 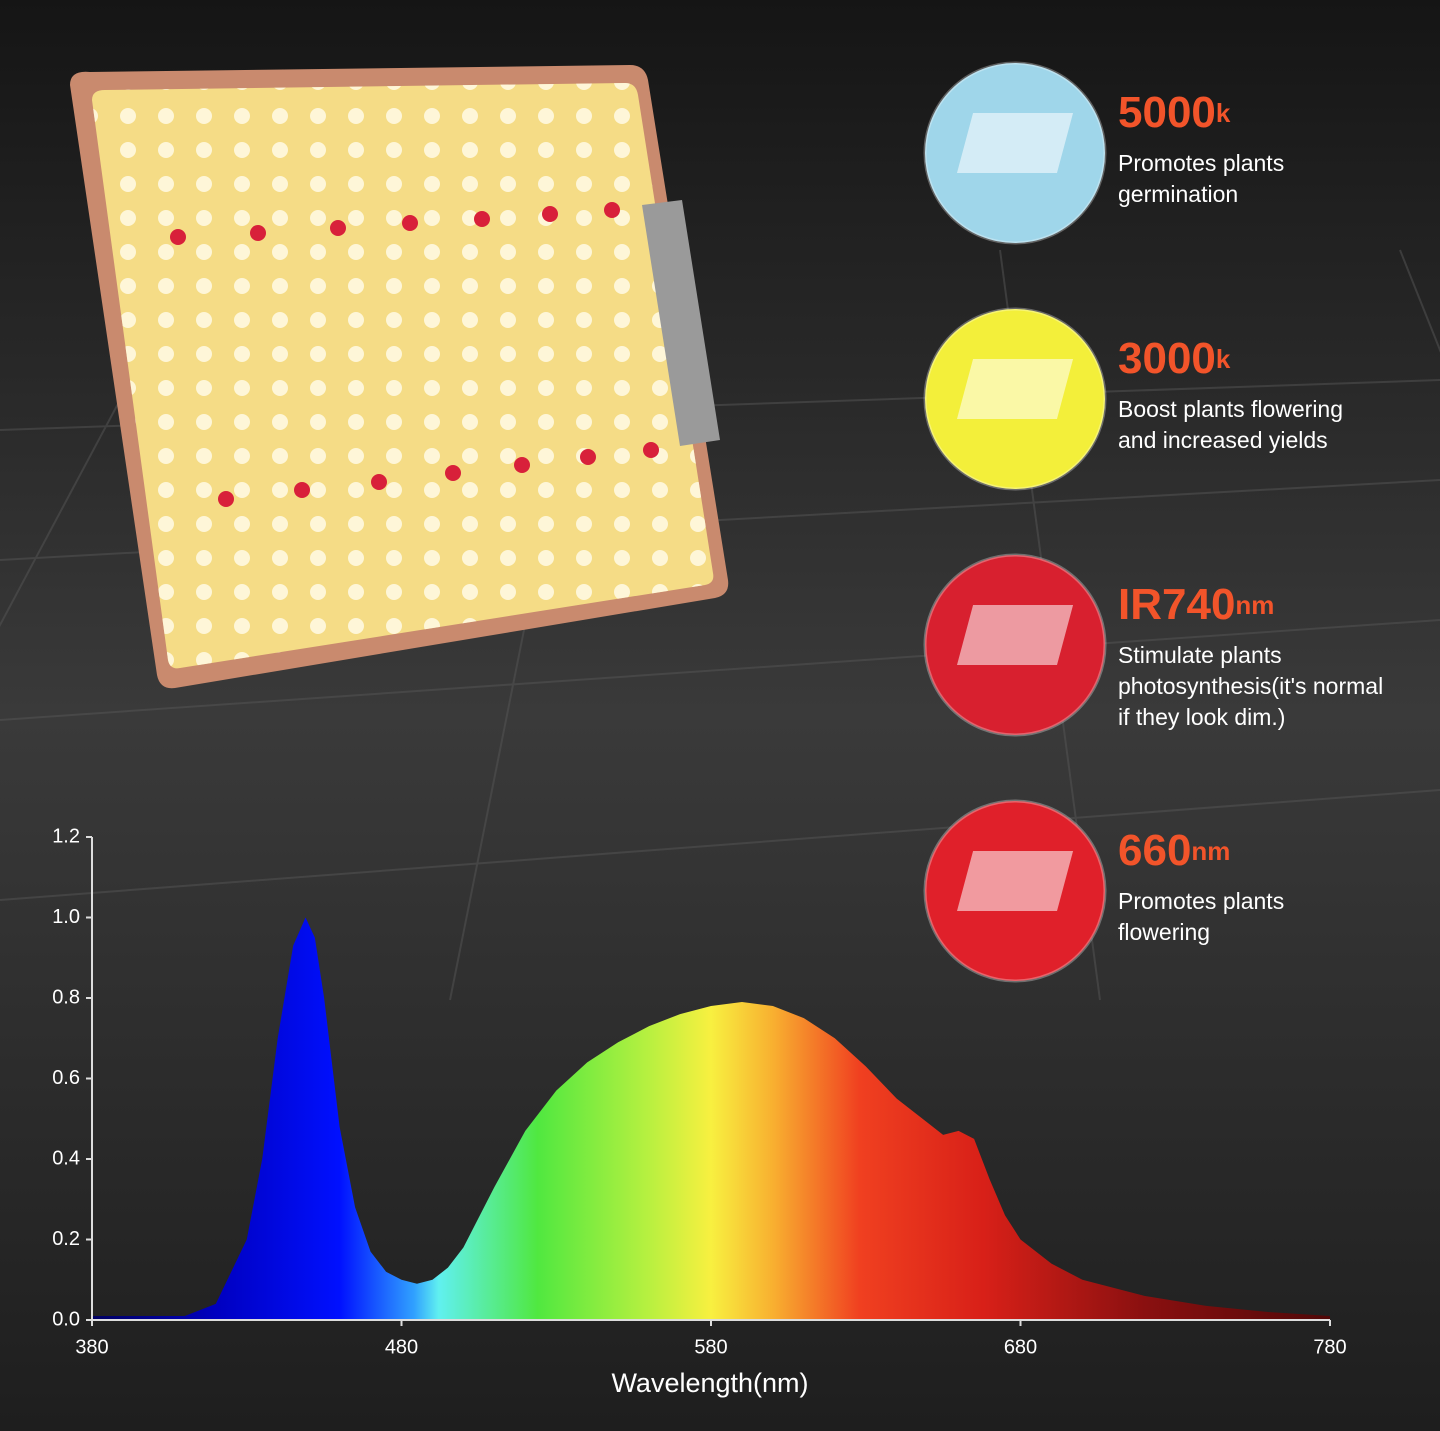 I want to click on x-tick-label: 680, so click(x=1020, y=1347).